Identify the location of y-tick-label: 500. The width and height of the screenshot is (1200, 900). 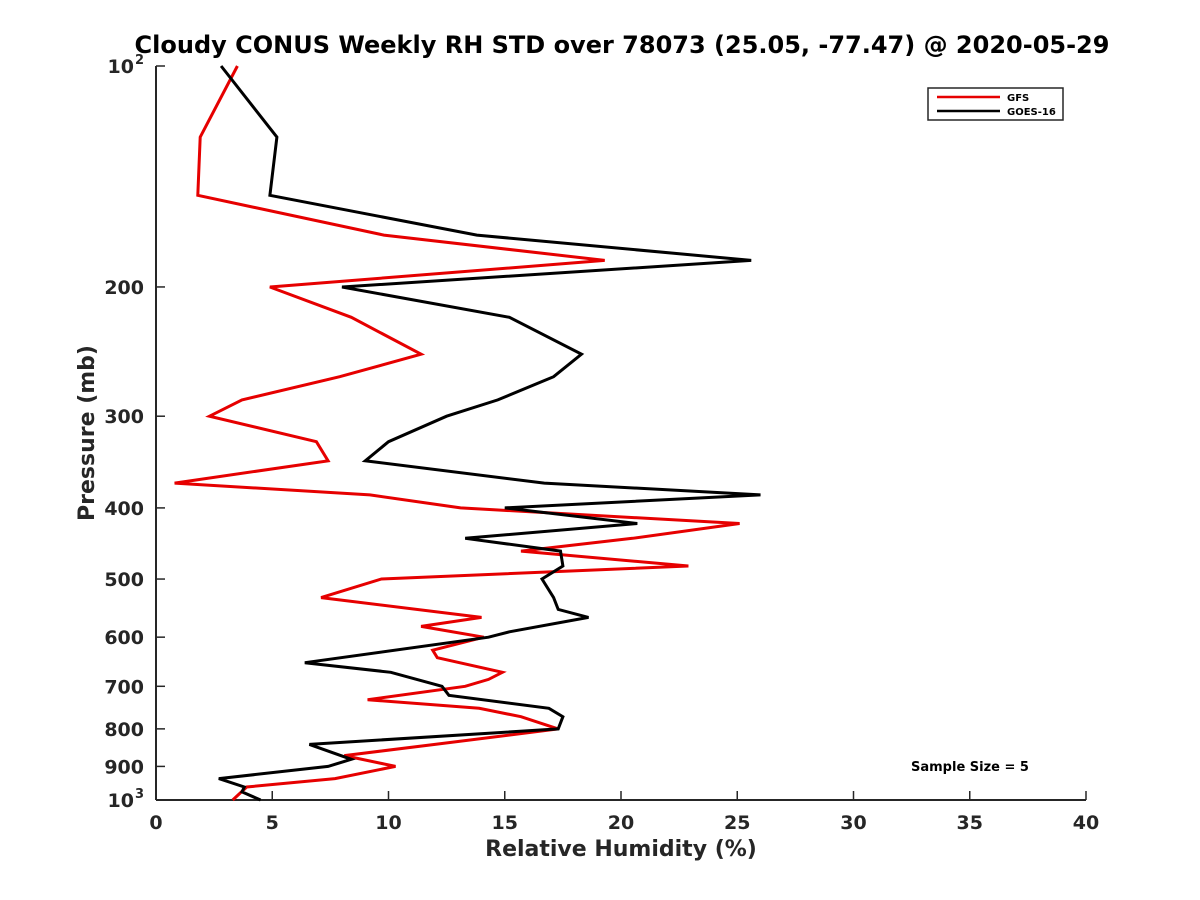
(124, 580).